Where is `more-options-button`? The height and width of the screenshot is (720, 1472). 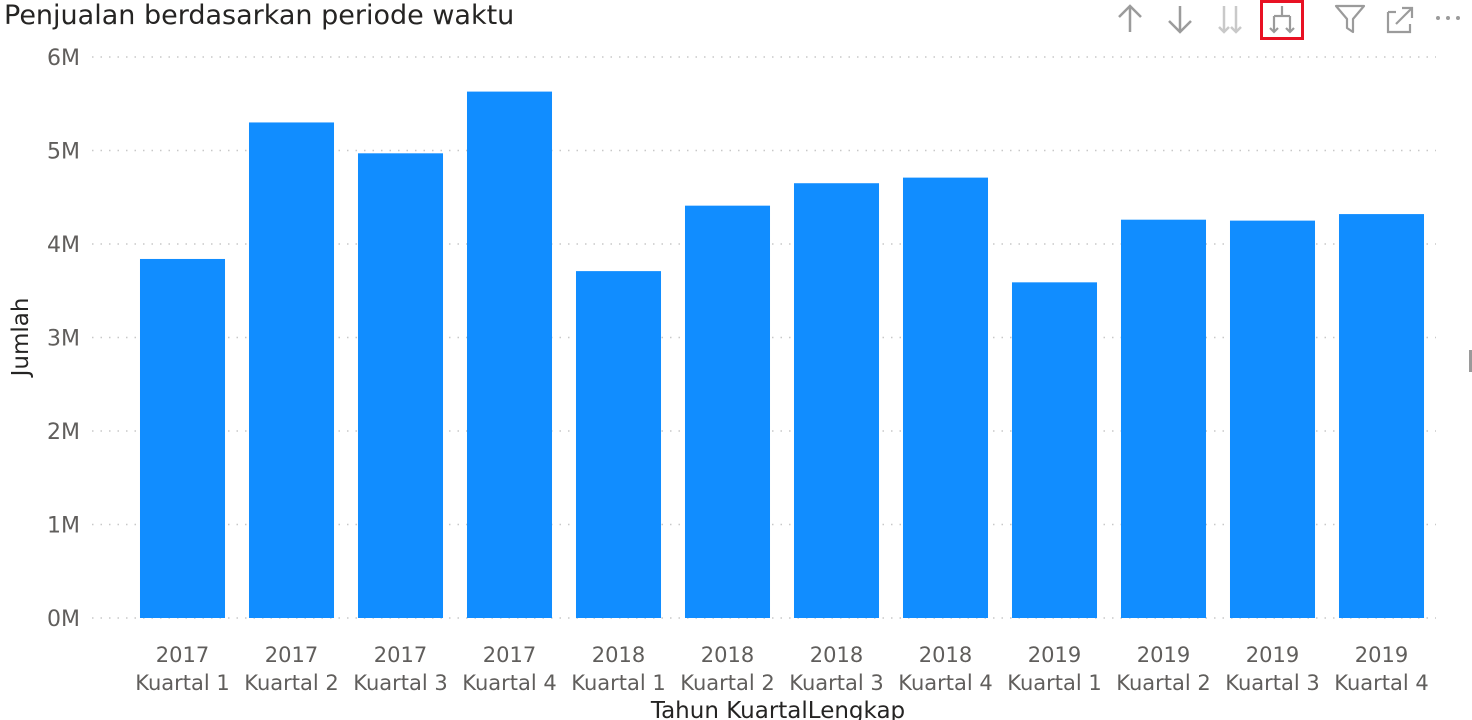
more-options-button is located at coordinates (1448, 20).